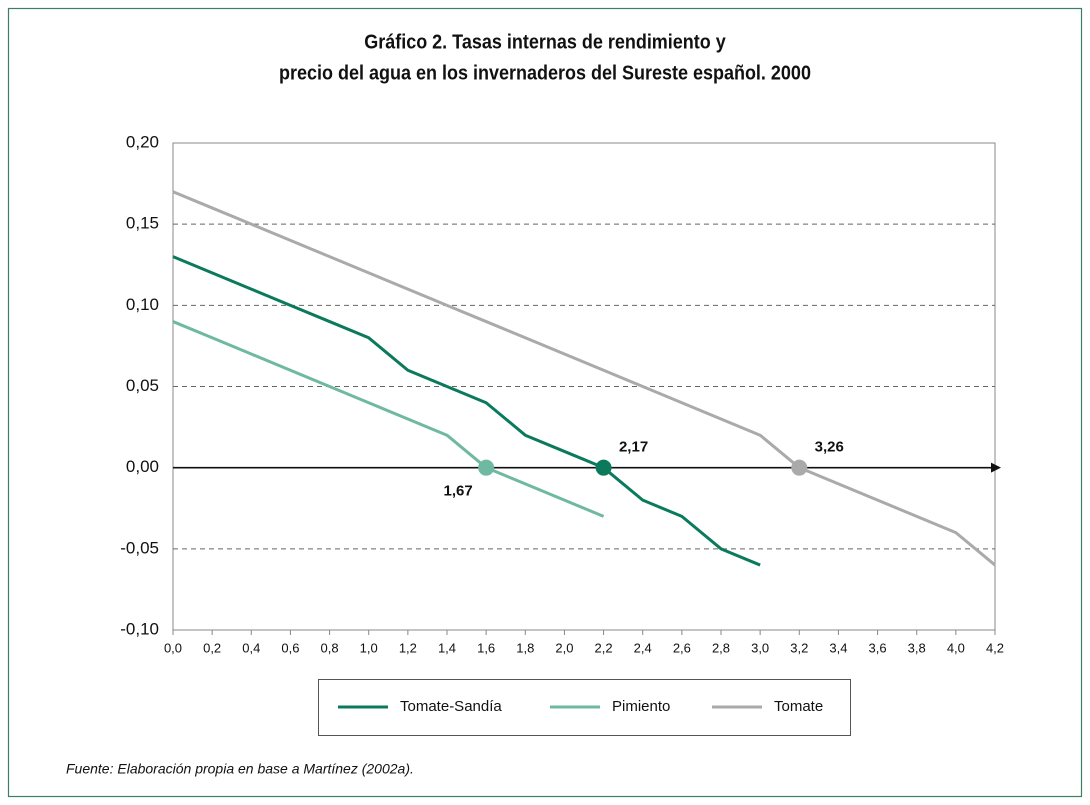  I want to click on x-tick-label: 1,4, so click(447, 647).